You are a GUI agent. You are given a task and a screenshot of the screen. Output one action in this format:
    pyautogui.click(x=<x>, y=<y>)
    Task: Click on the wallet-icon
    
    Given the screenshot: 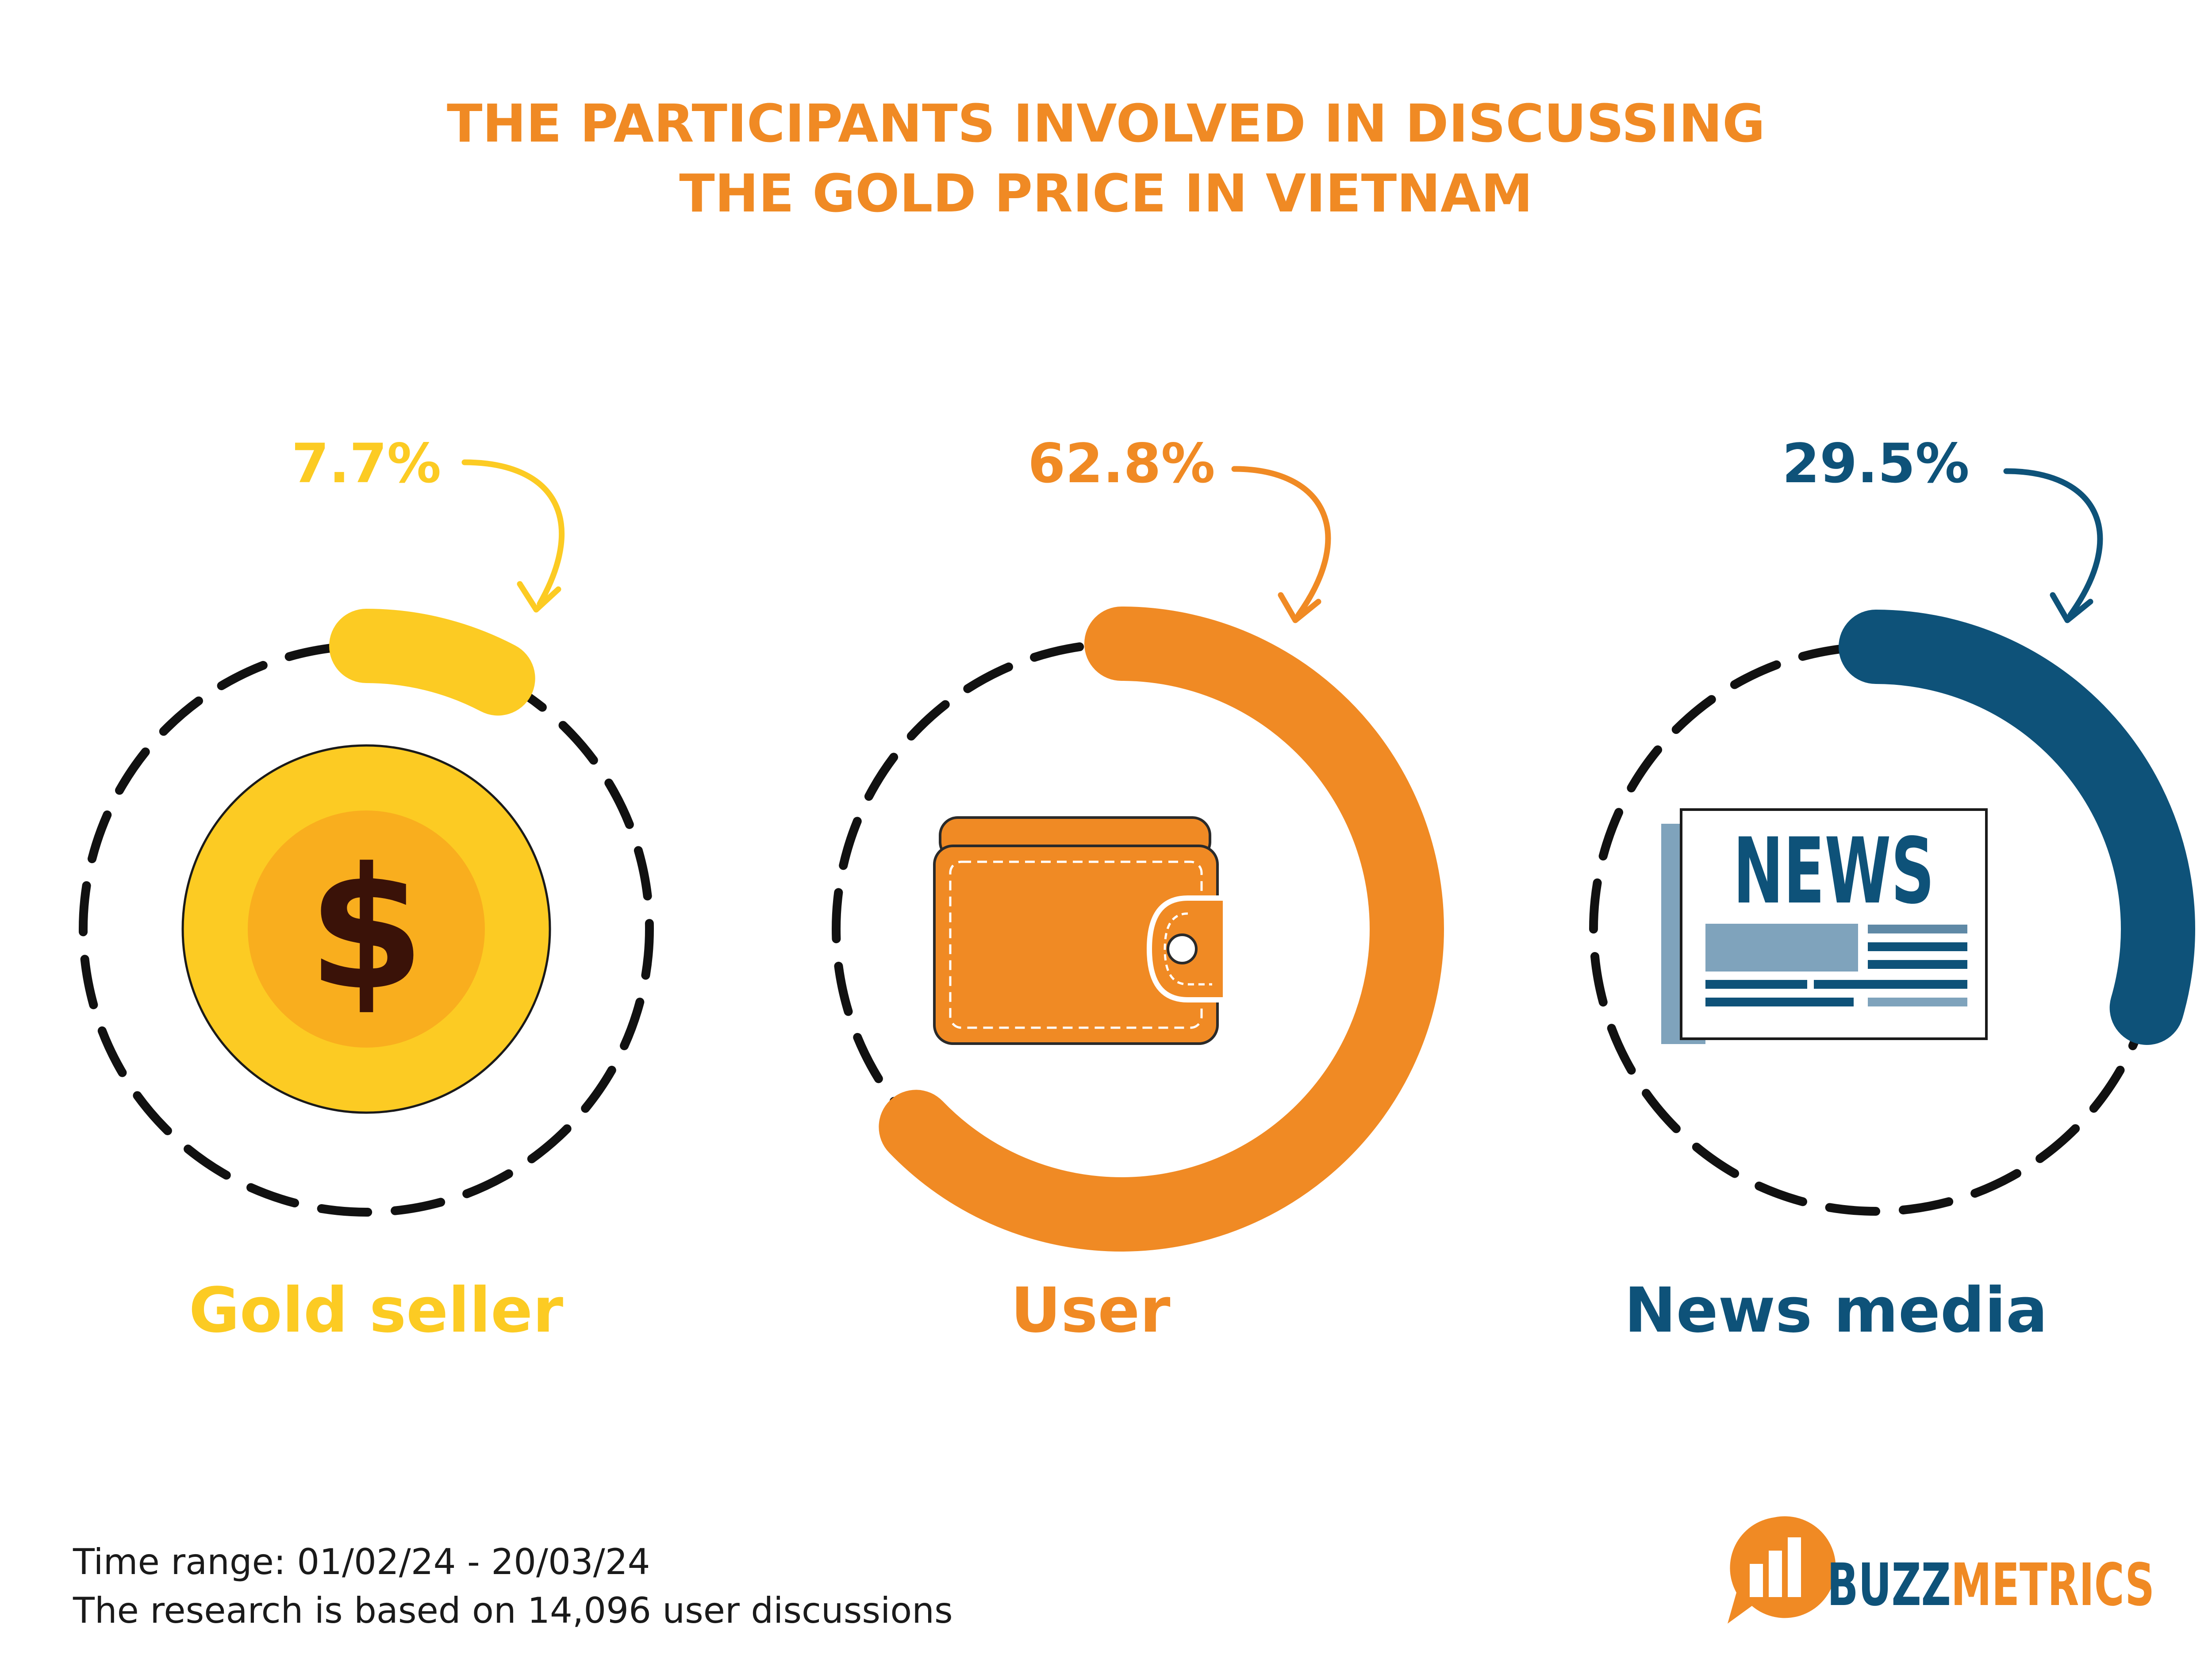 What is the action you would take?
    pyautogui.click(x=1081, y=931)
    